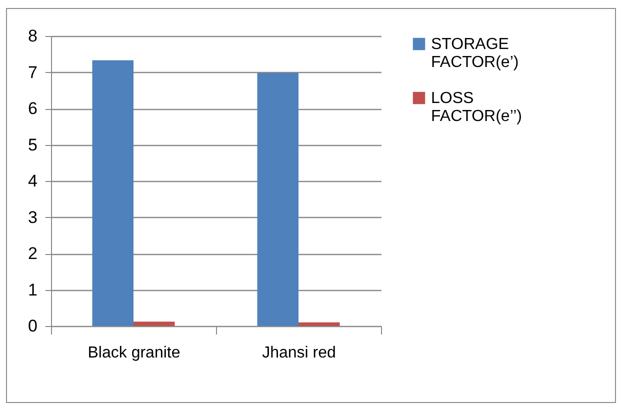  Describe the element at coordinates (33, 326) in the screenshot. I see `y-tick-label: 0` at that location.